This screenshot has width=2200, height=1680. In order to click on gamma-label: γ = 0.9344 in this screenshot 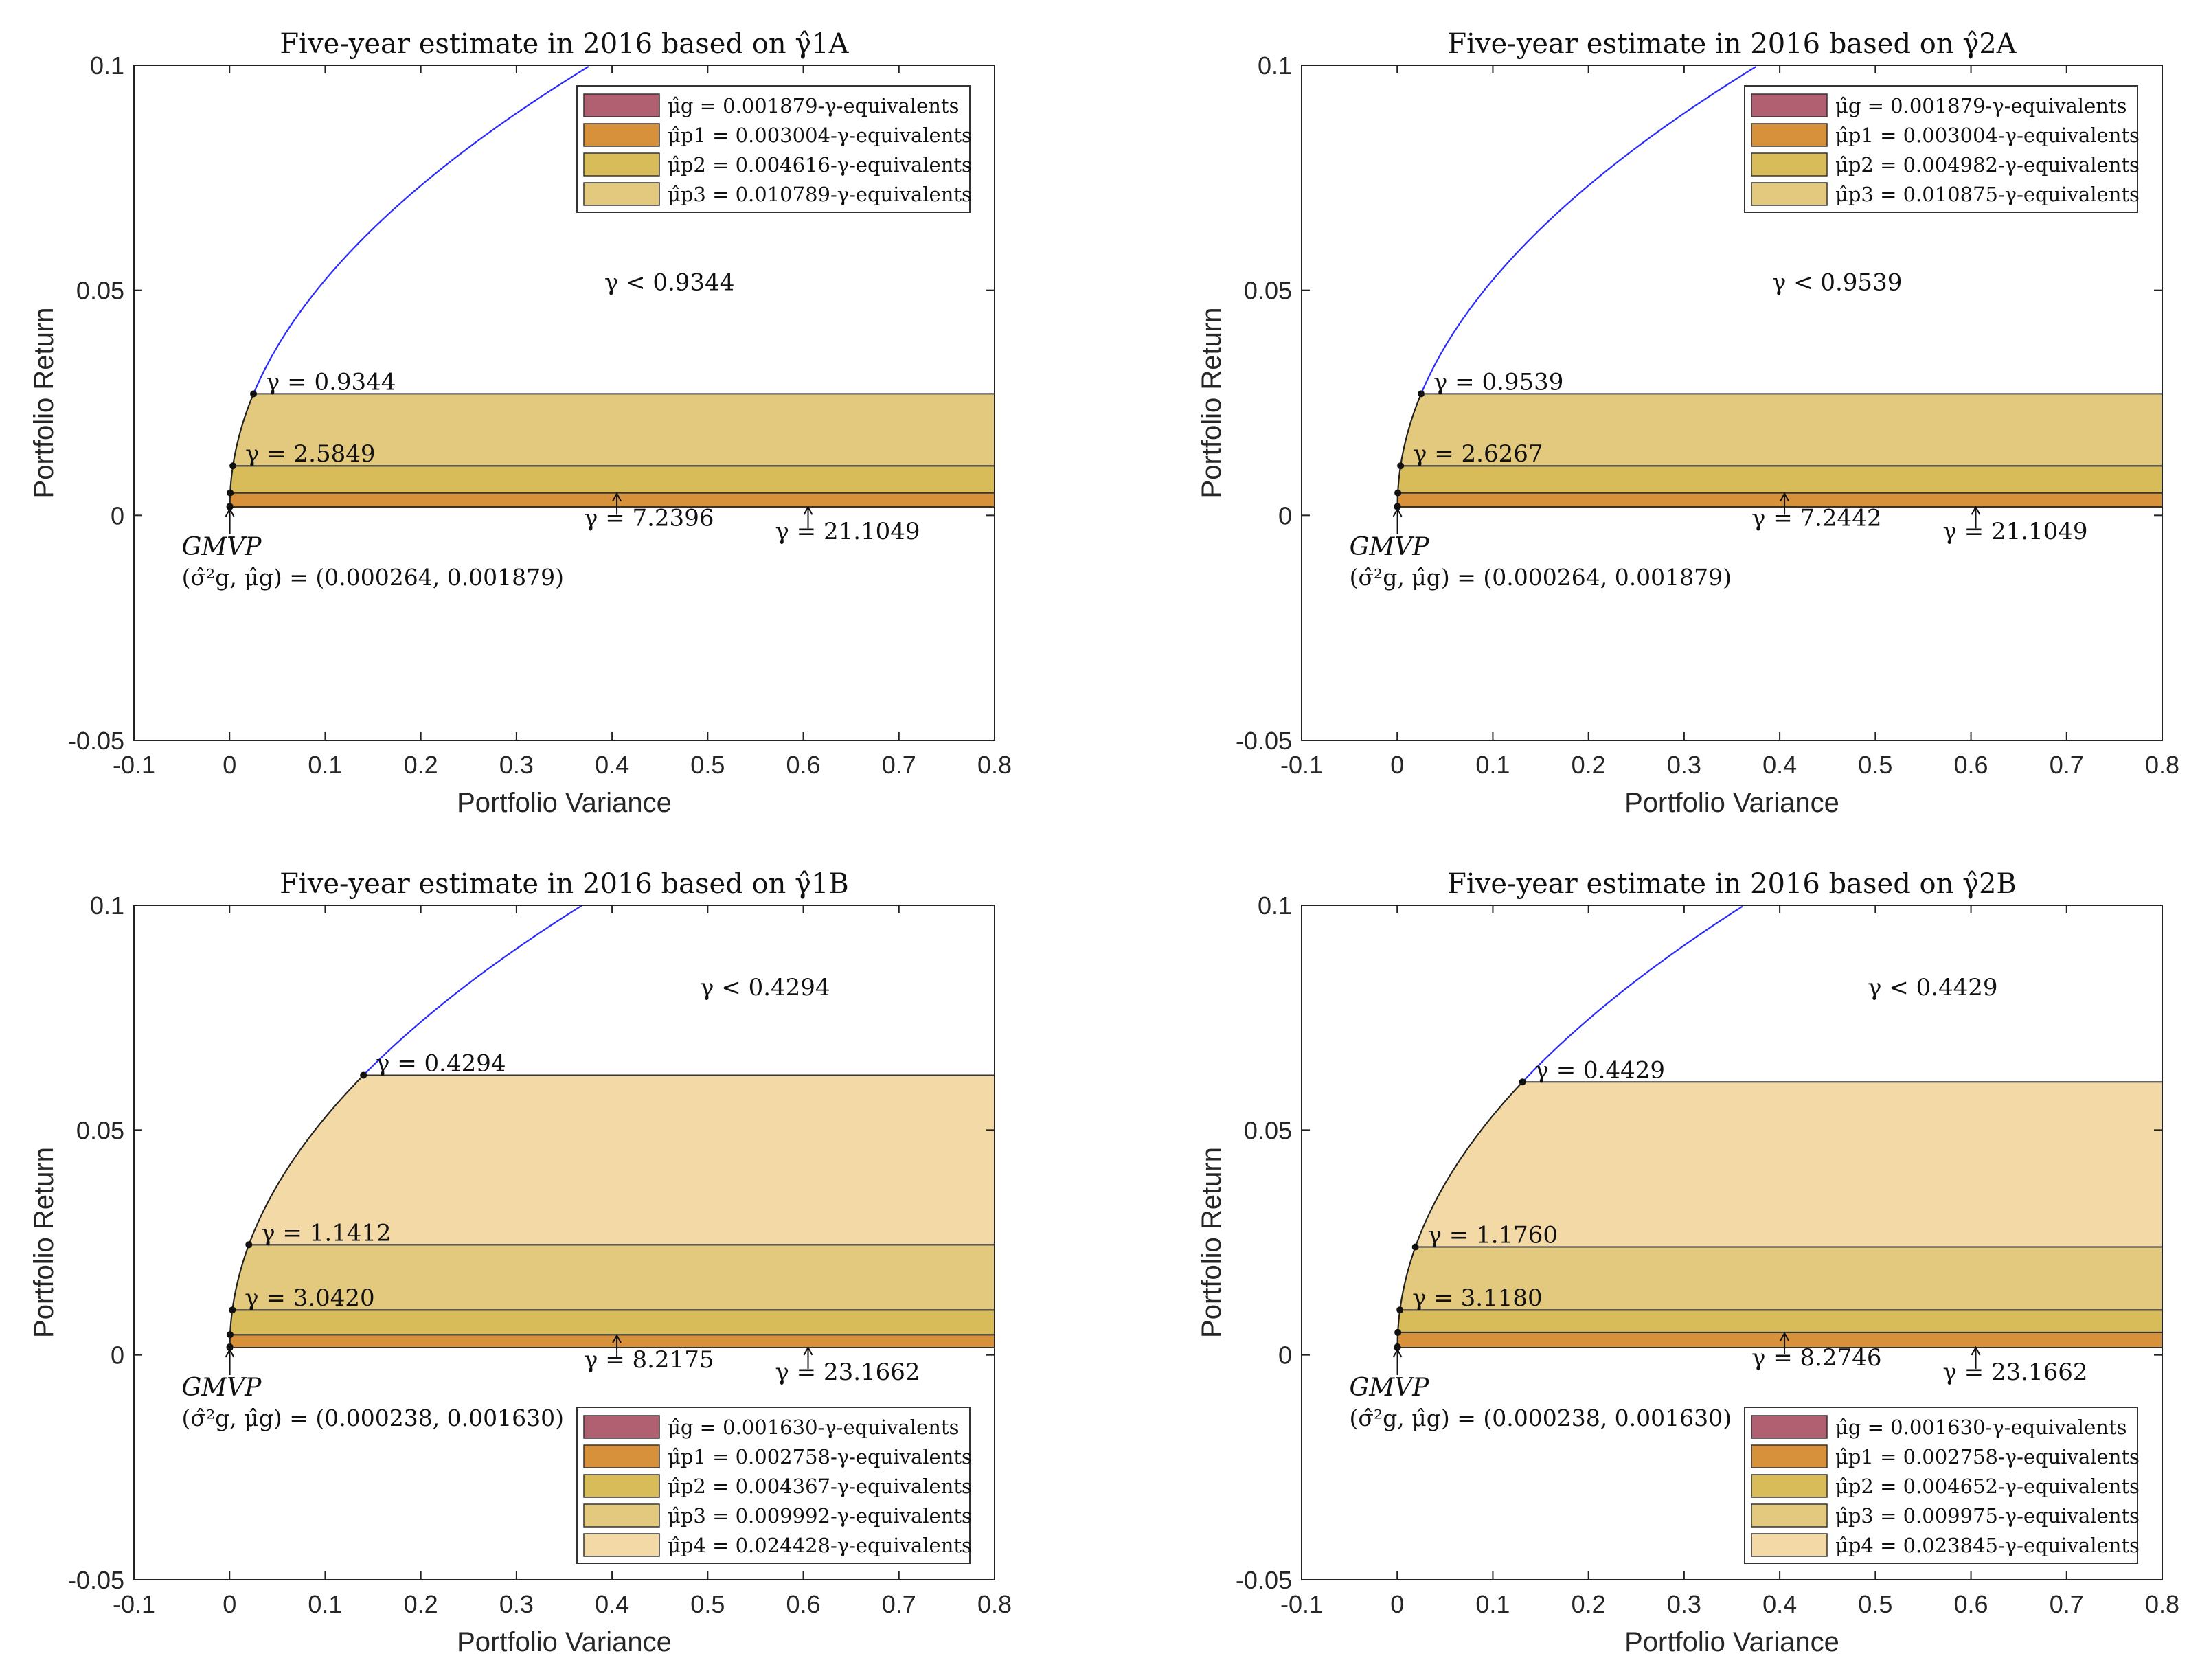, I will do `click(331, 382)`.